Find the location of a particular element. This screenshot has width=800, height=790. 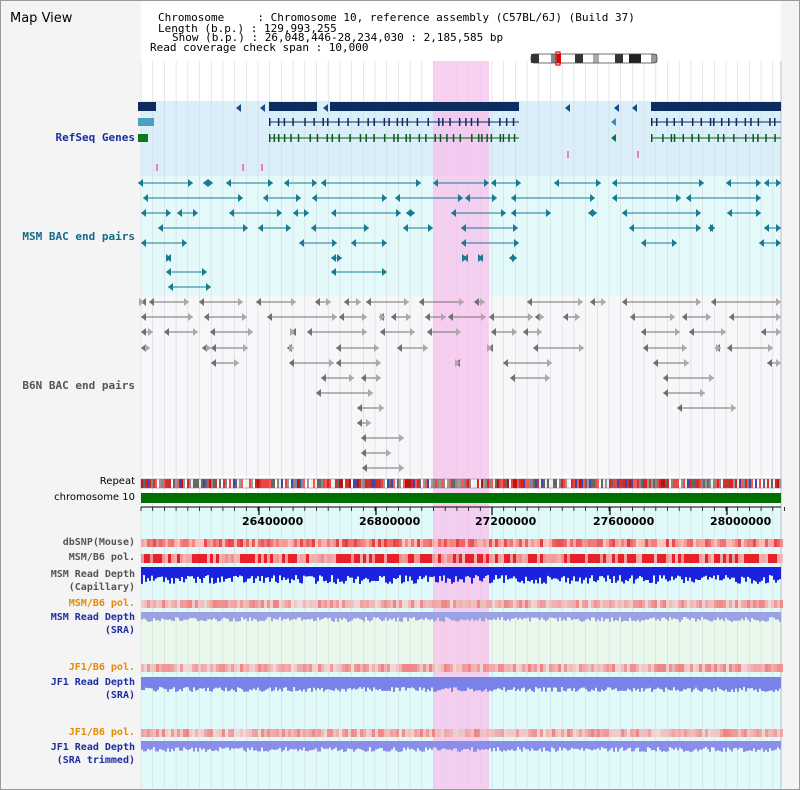

track-label-b6n-bac-end-pairs: B6N BAC end pairs is located at coordinates (78, 385).